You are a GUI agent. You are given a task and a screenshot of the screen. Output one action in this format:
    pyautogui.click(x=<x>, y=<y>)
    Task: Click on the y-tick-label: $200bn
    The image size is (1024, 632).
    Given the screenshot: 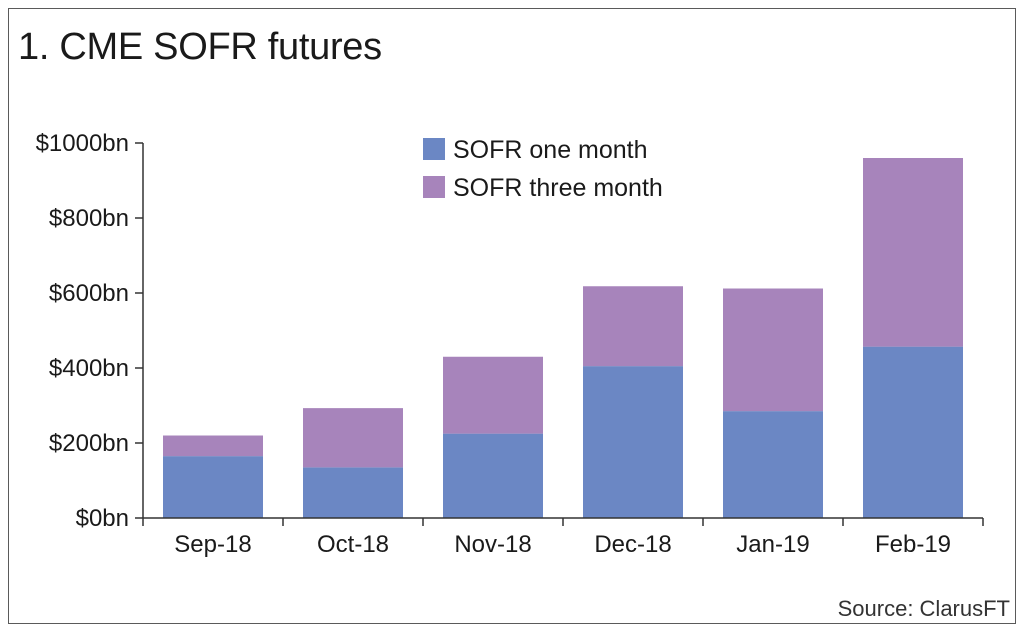 What is the action you would take?
    pyautogui.click(x=89, y=443)
    